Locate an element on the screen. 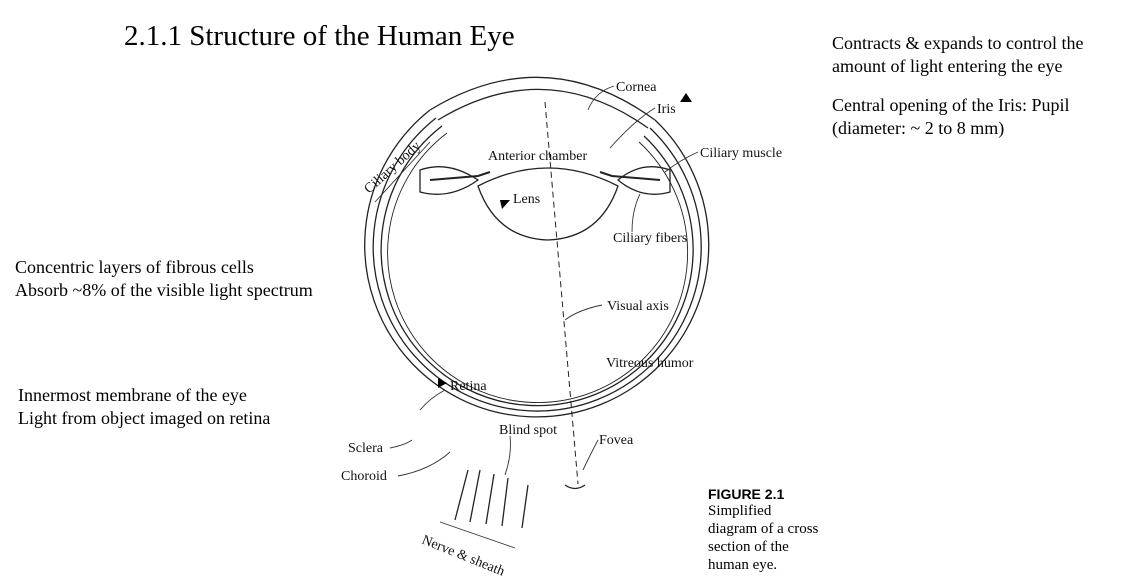 The image size is (1134, 584). ciliary-body-right is located at coordinates (643, 180).